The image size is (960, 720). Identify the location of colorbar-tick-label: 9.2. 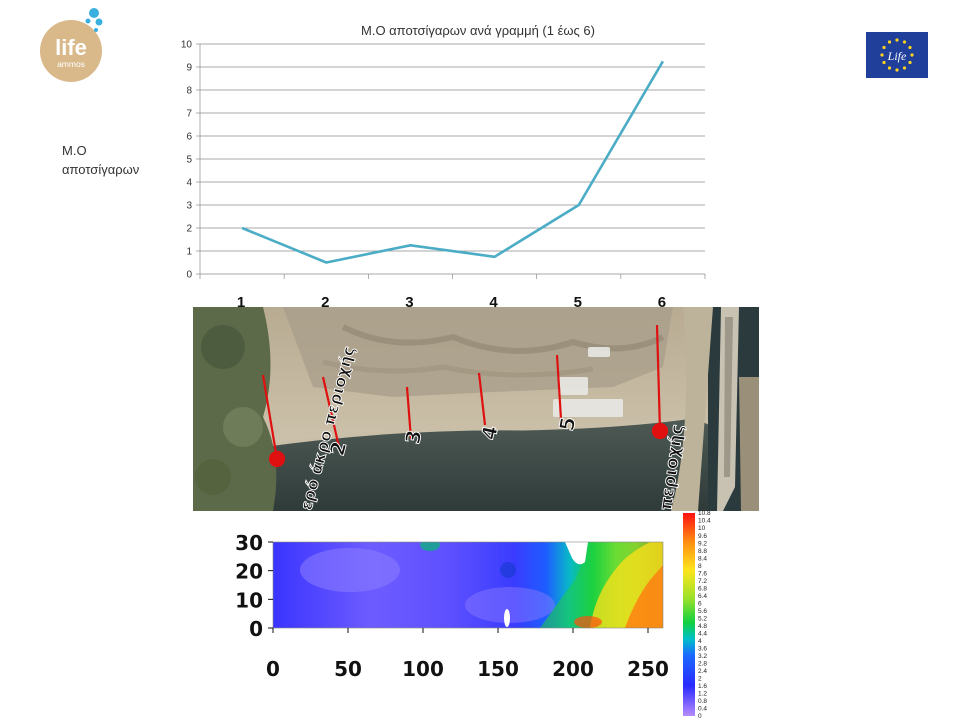
(702, 543).